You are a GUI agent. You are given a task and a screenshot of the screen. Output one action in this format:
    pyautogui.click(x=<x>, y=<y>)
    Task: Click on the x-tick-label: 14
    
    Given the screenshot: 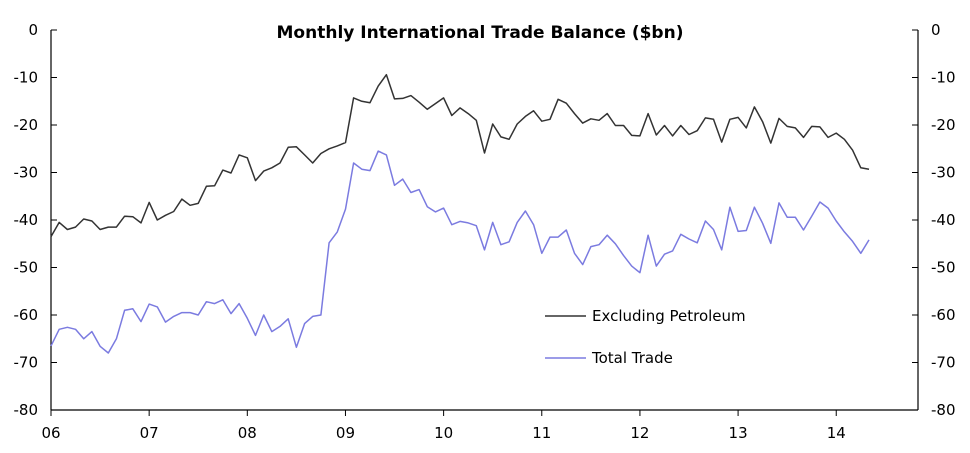 What is the action you would take?
    pyautogui.click(x=836, y=433)
    